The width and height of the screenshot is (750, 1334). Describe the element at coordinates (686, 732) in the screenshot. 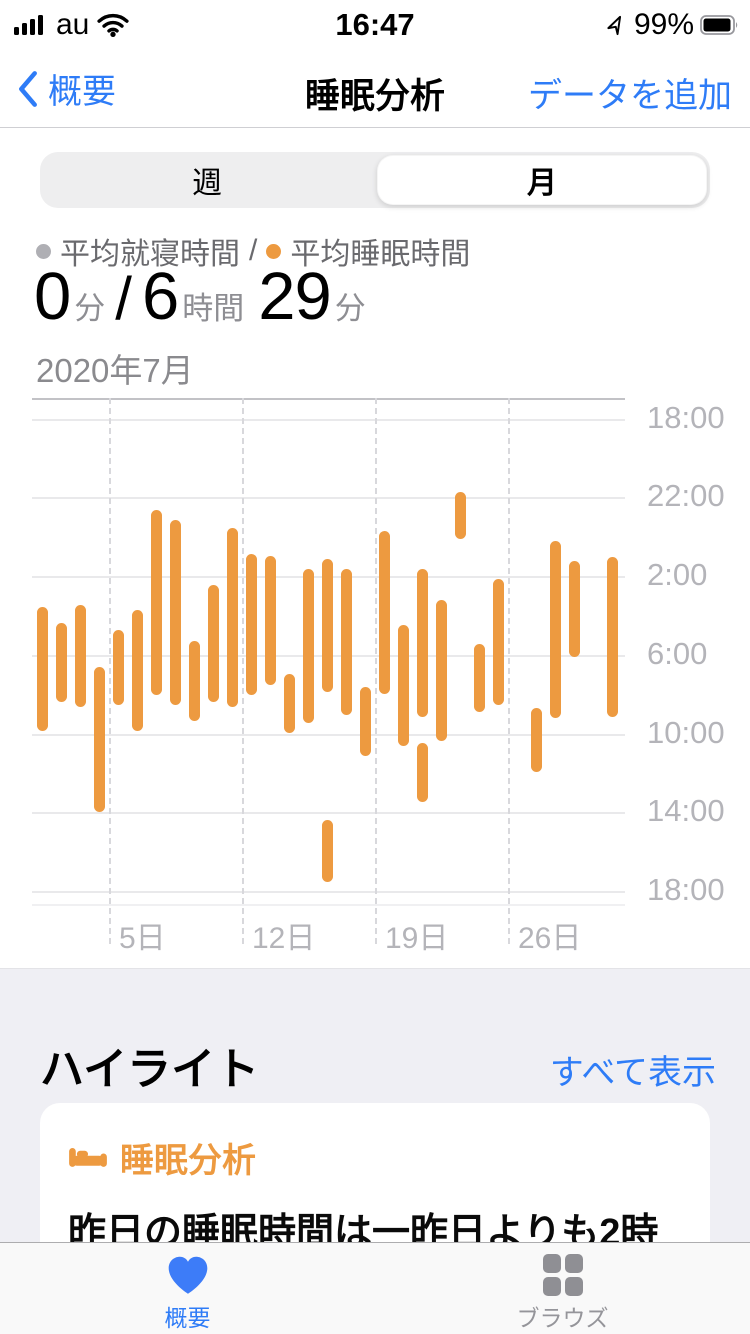

I see `y-axis-tick-label: 10:00` at that location.